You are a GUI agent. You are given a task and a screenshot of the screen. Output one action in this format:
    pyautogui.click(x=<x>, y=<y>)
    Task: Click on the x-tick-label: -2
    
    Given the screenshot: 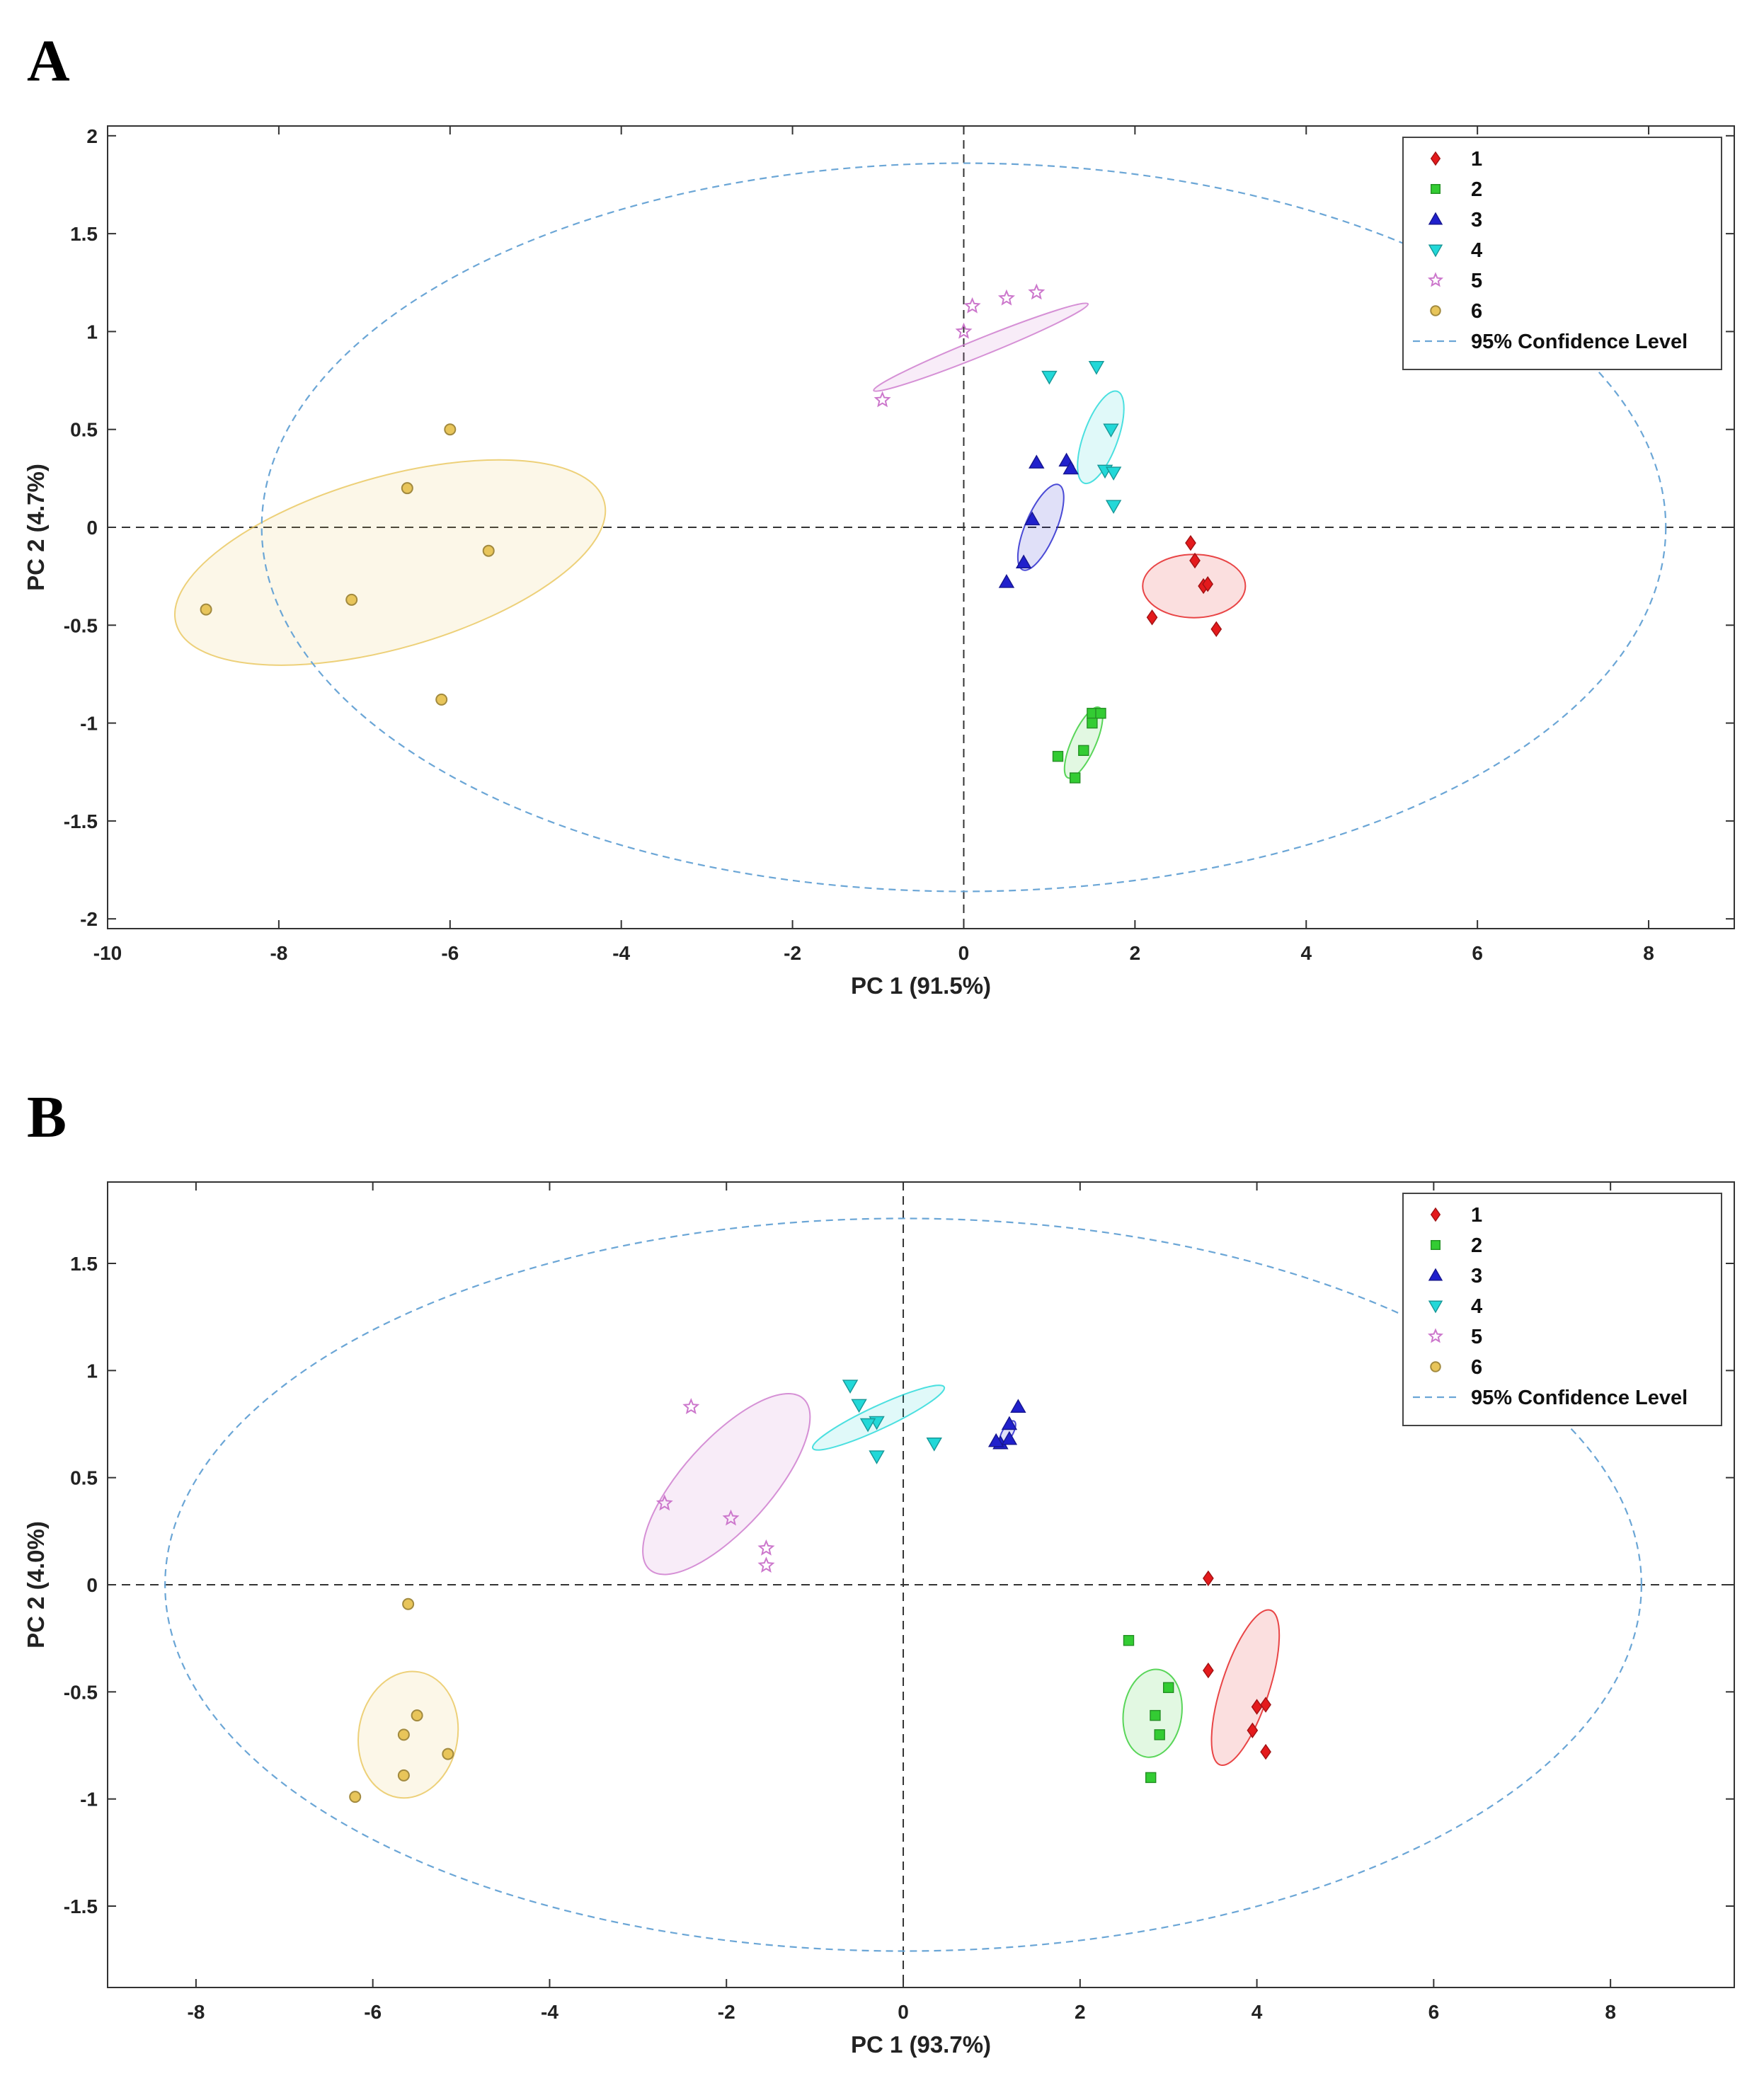 What is the action you would take?
    pyautogui.click(x=792, y=953)
    